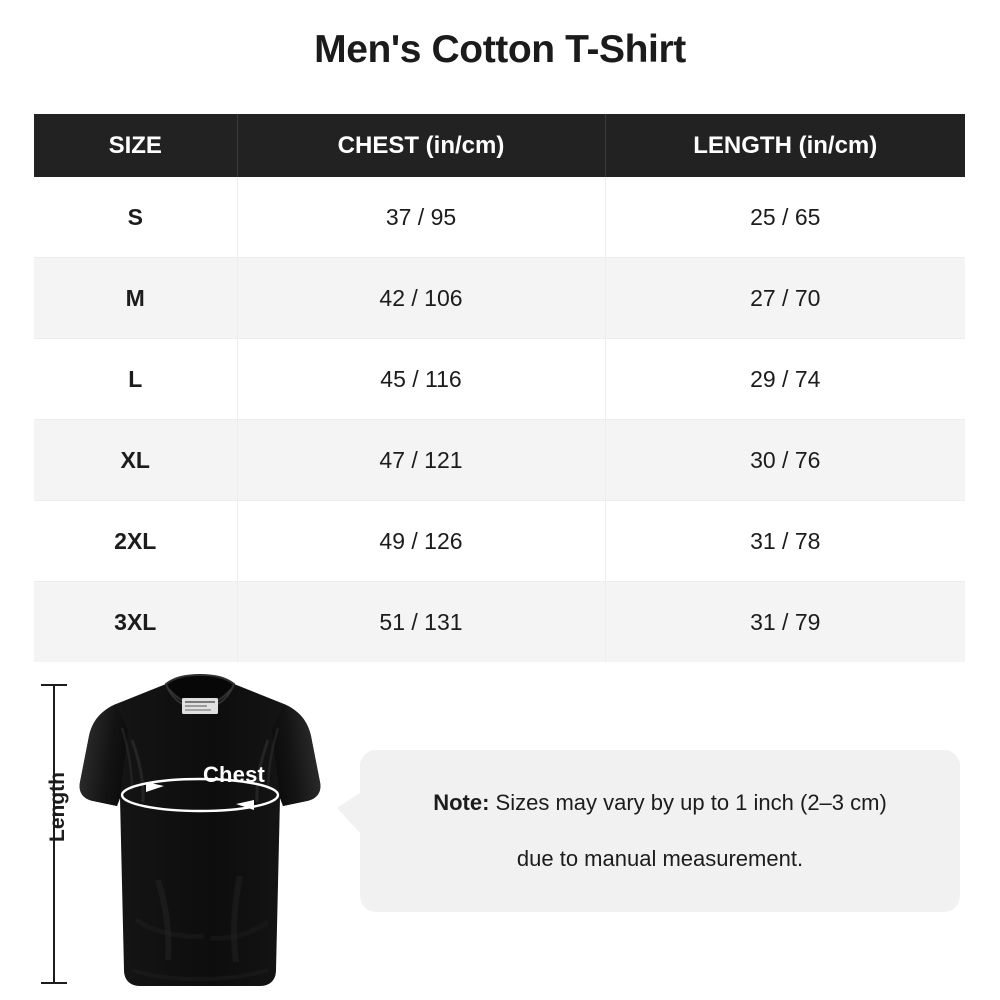 This screenshot has height=1000, width=1000. Describe the element at coordinates (785, 541) in the screenshot. I see `cell-length: 31 / 78` at that location.